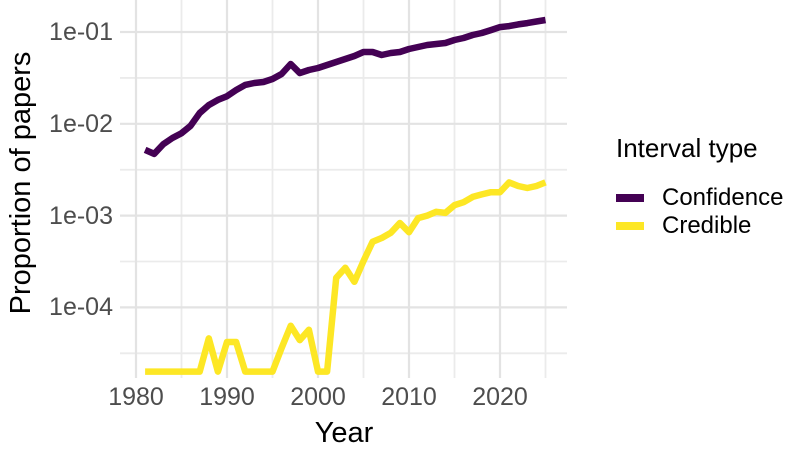 Image resolution: width=800 pixels, height=450 pixels. Describe the element at coordinates (500, 397) in the screenshot. I see `x-tick-label: 2020` at that location.